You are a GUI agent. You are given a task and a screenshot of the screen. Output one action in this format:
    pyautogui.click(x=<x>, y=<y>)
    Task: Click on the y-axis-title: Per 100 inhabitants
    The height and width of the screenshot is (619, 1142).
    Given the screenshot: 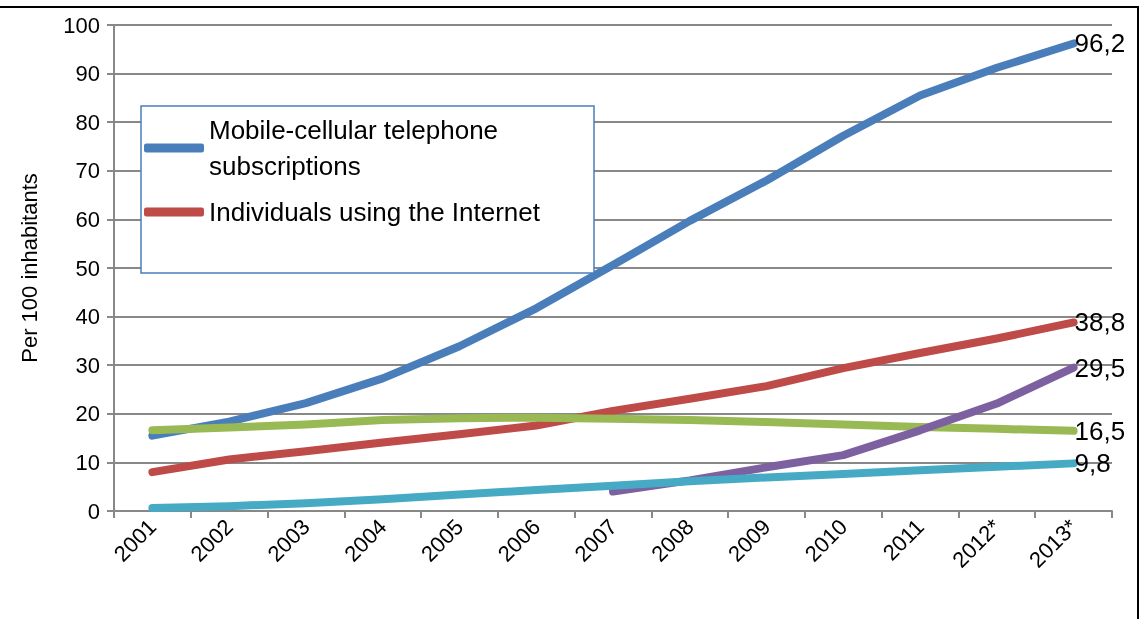 What is the action you would take?
    pyautogui.click(x=29, y=268)
    